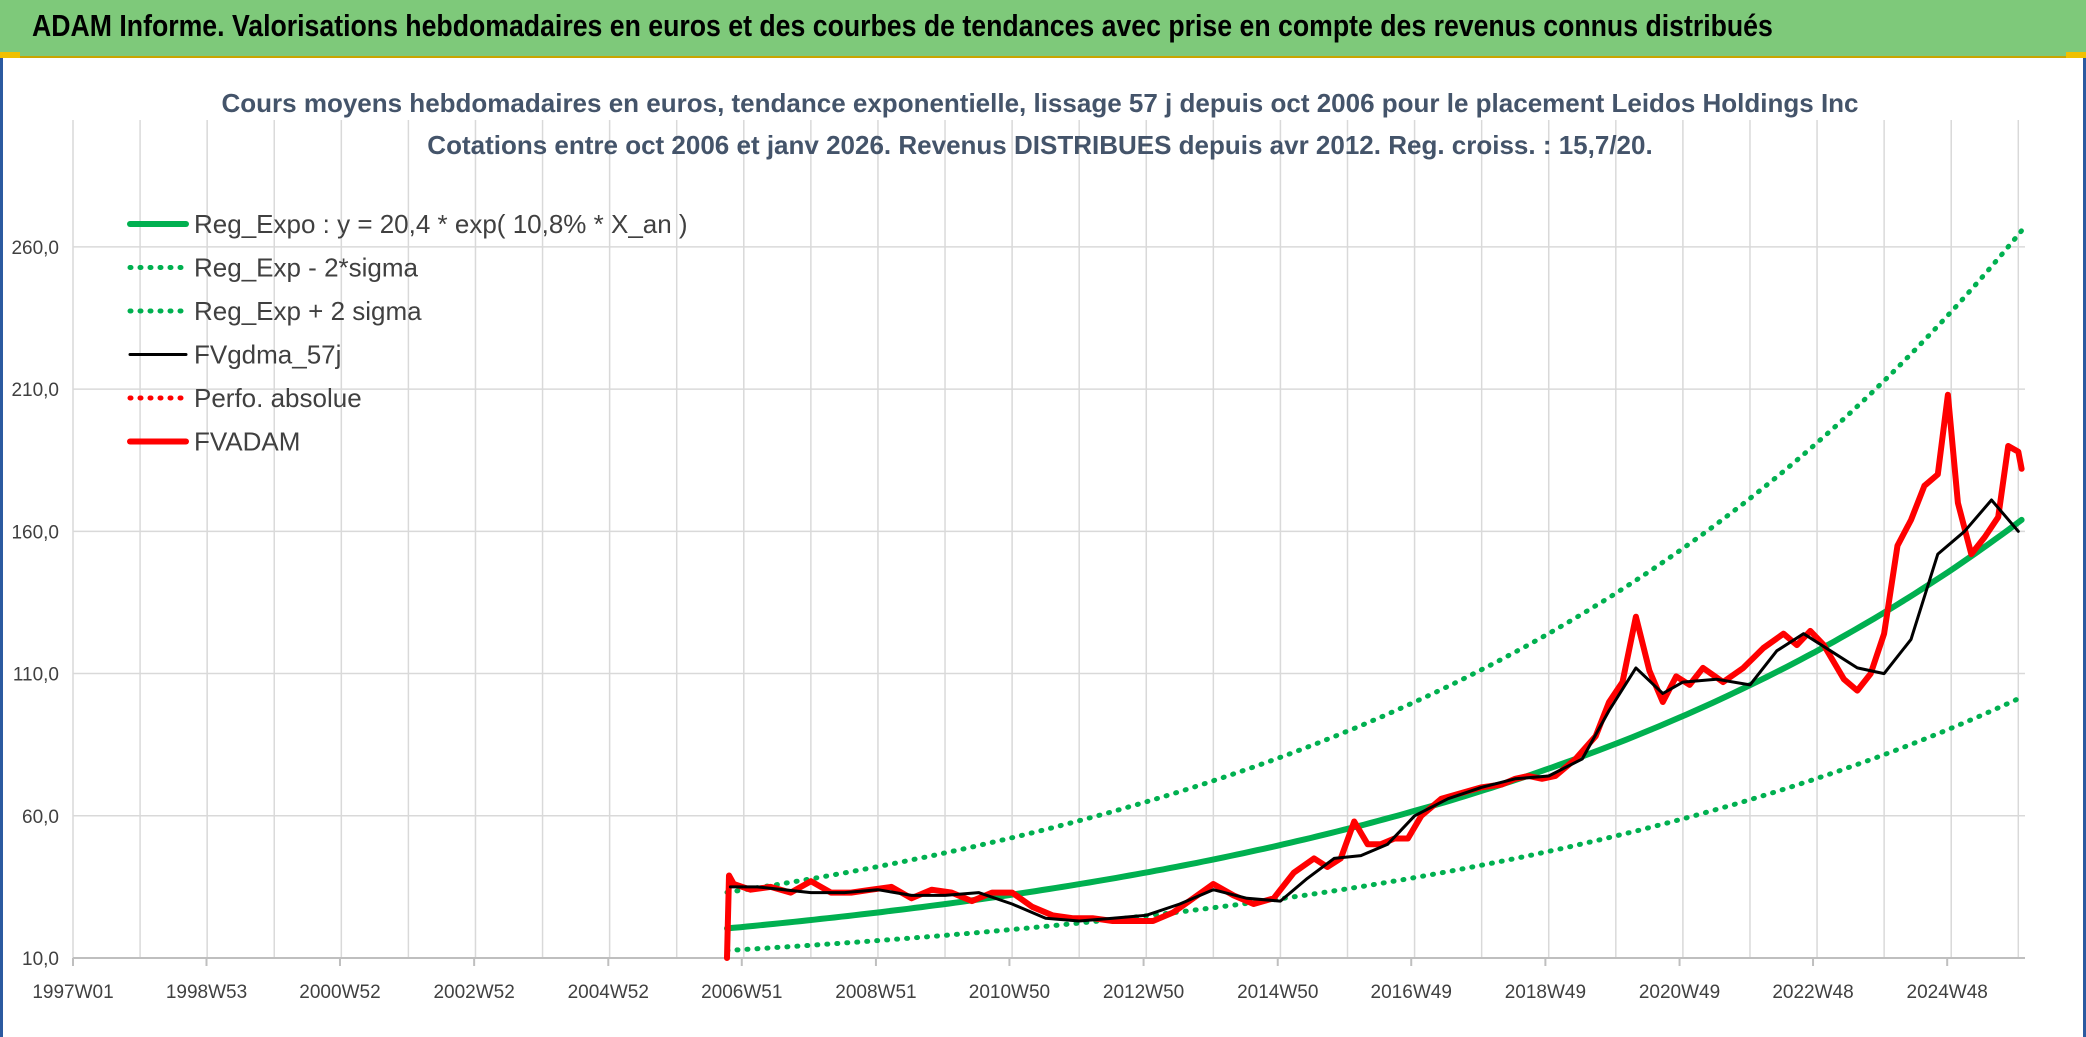  Describe the element at coordinates (1009, 992) in the screenshot. I see `x-tick-label: 2010W50` at that location.